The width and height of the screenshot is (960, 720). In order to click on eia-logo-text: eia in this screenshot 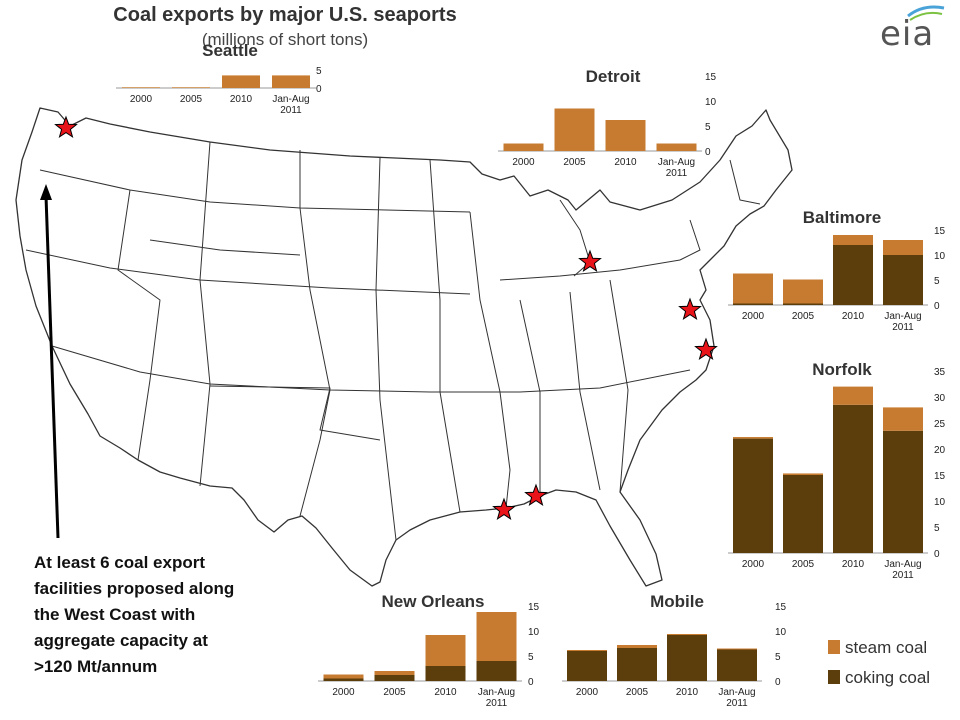, I will do `click(907, 34)`.